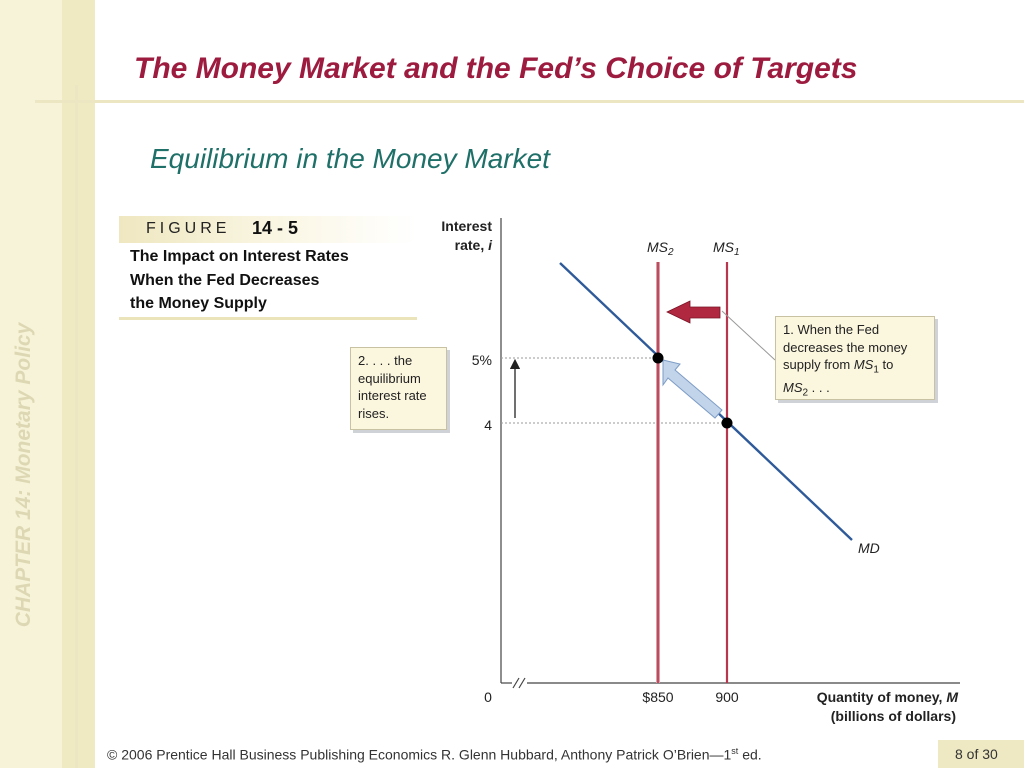 The width and height of the screenshot is (1024, 768). Describe the element at coordinates (474, 245) in the screenshot. I see `y-axis-label: rate, i` at that location.